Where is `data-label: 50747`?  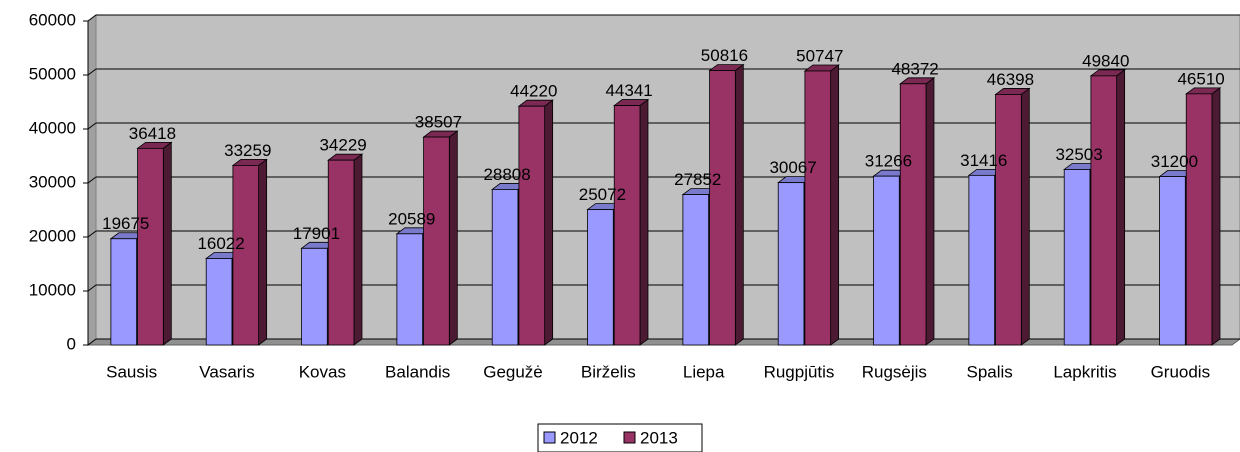 data-label: 50747 is located at coordinates (819, 55).